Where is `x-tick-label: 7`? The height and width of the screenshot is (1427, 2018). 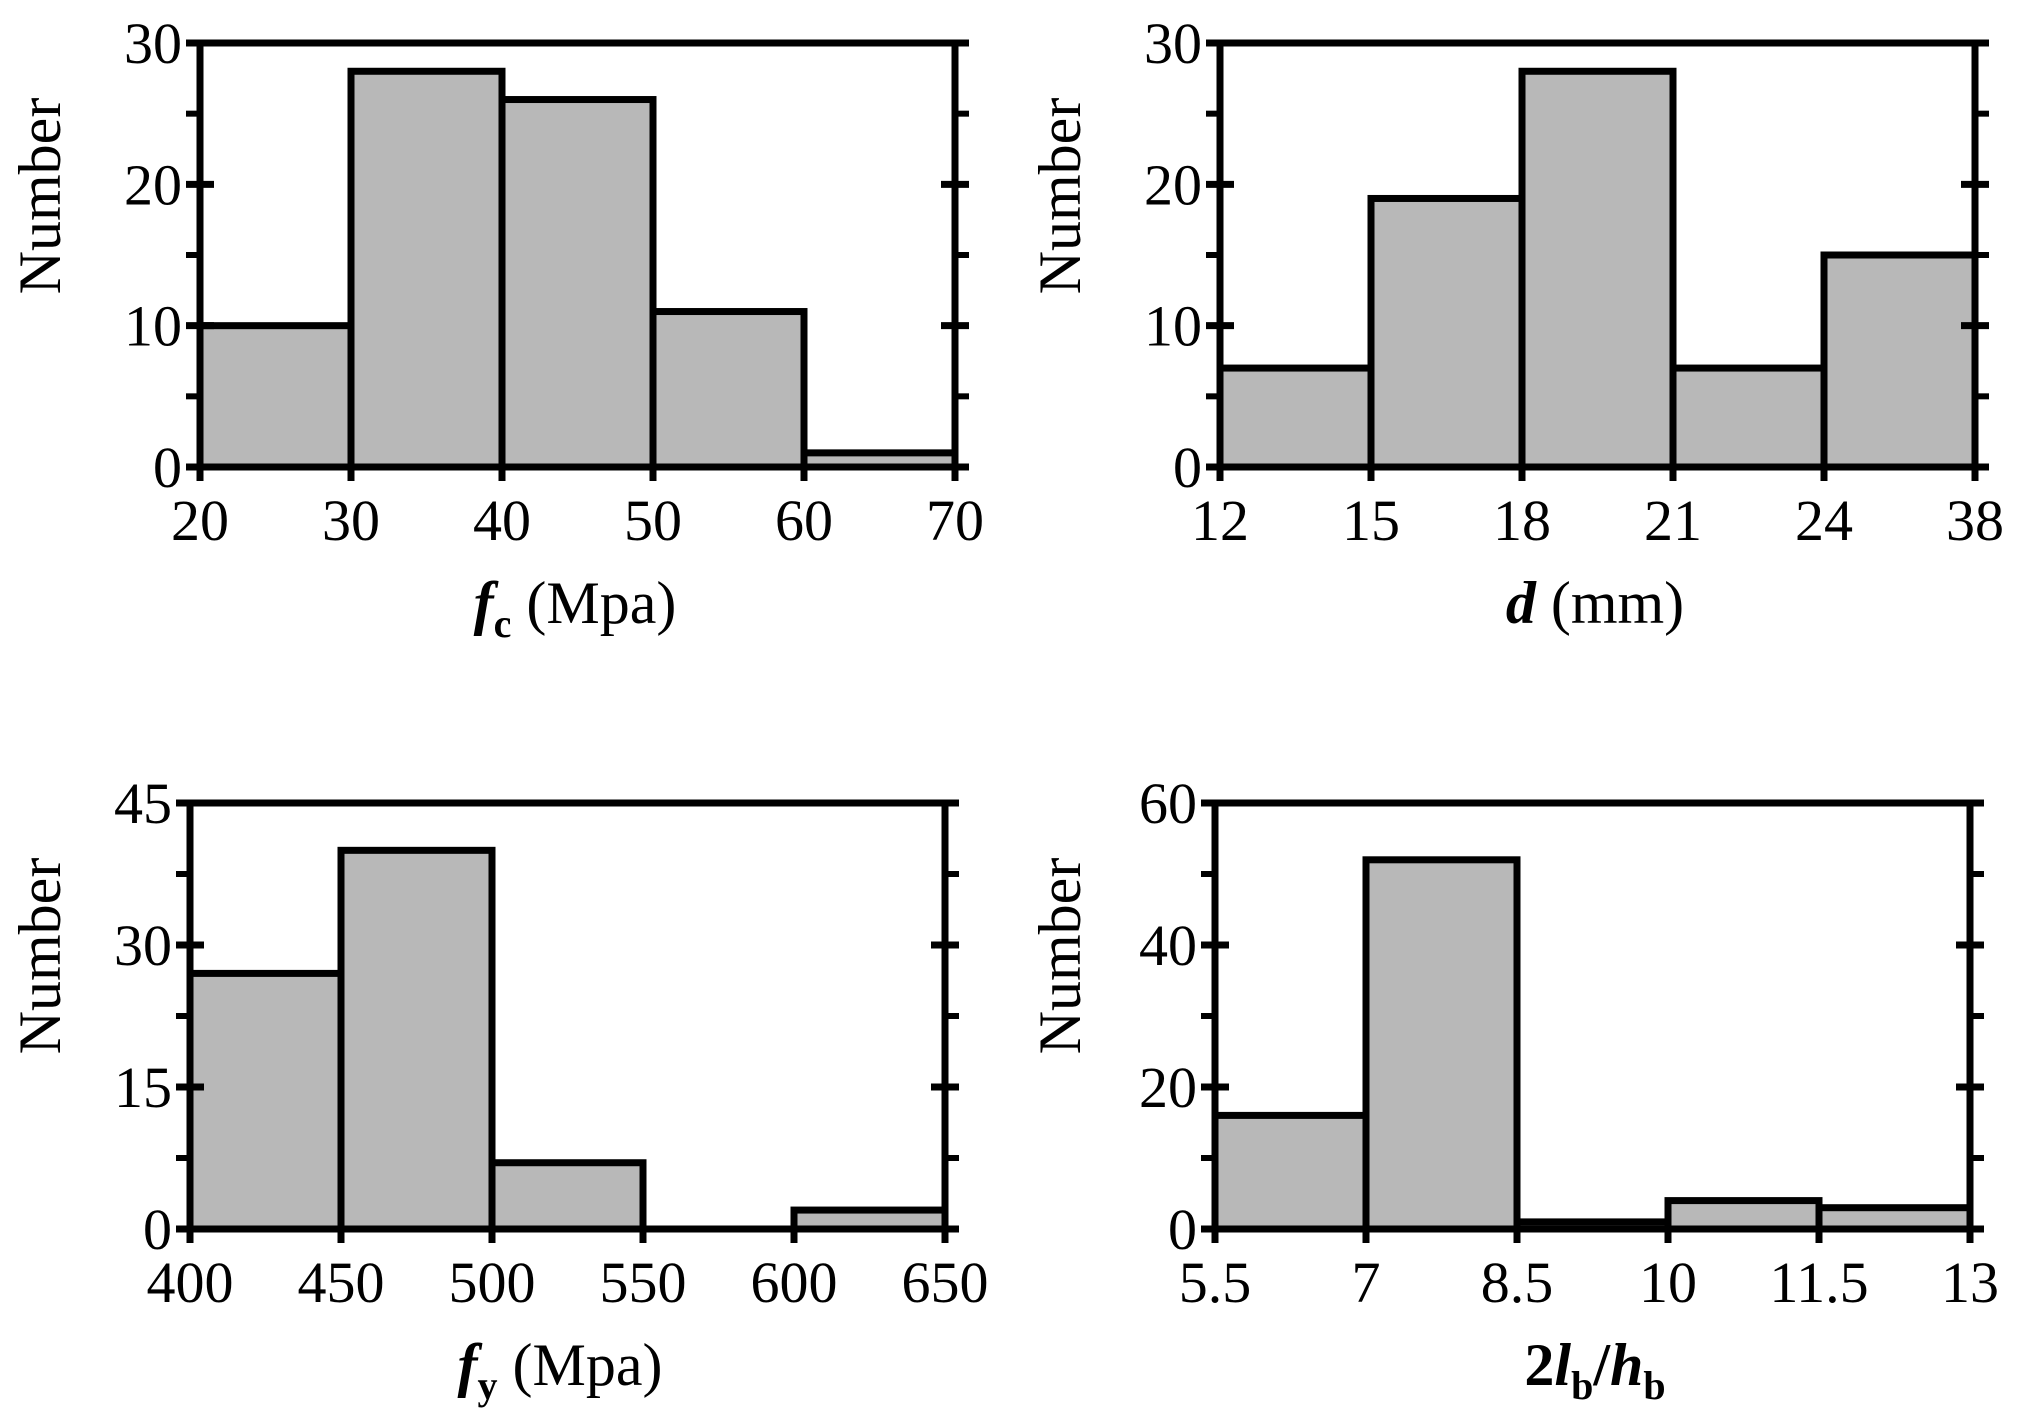
x-tick-label: 7 is located at coordinates (1366, 1282).